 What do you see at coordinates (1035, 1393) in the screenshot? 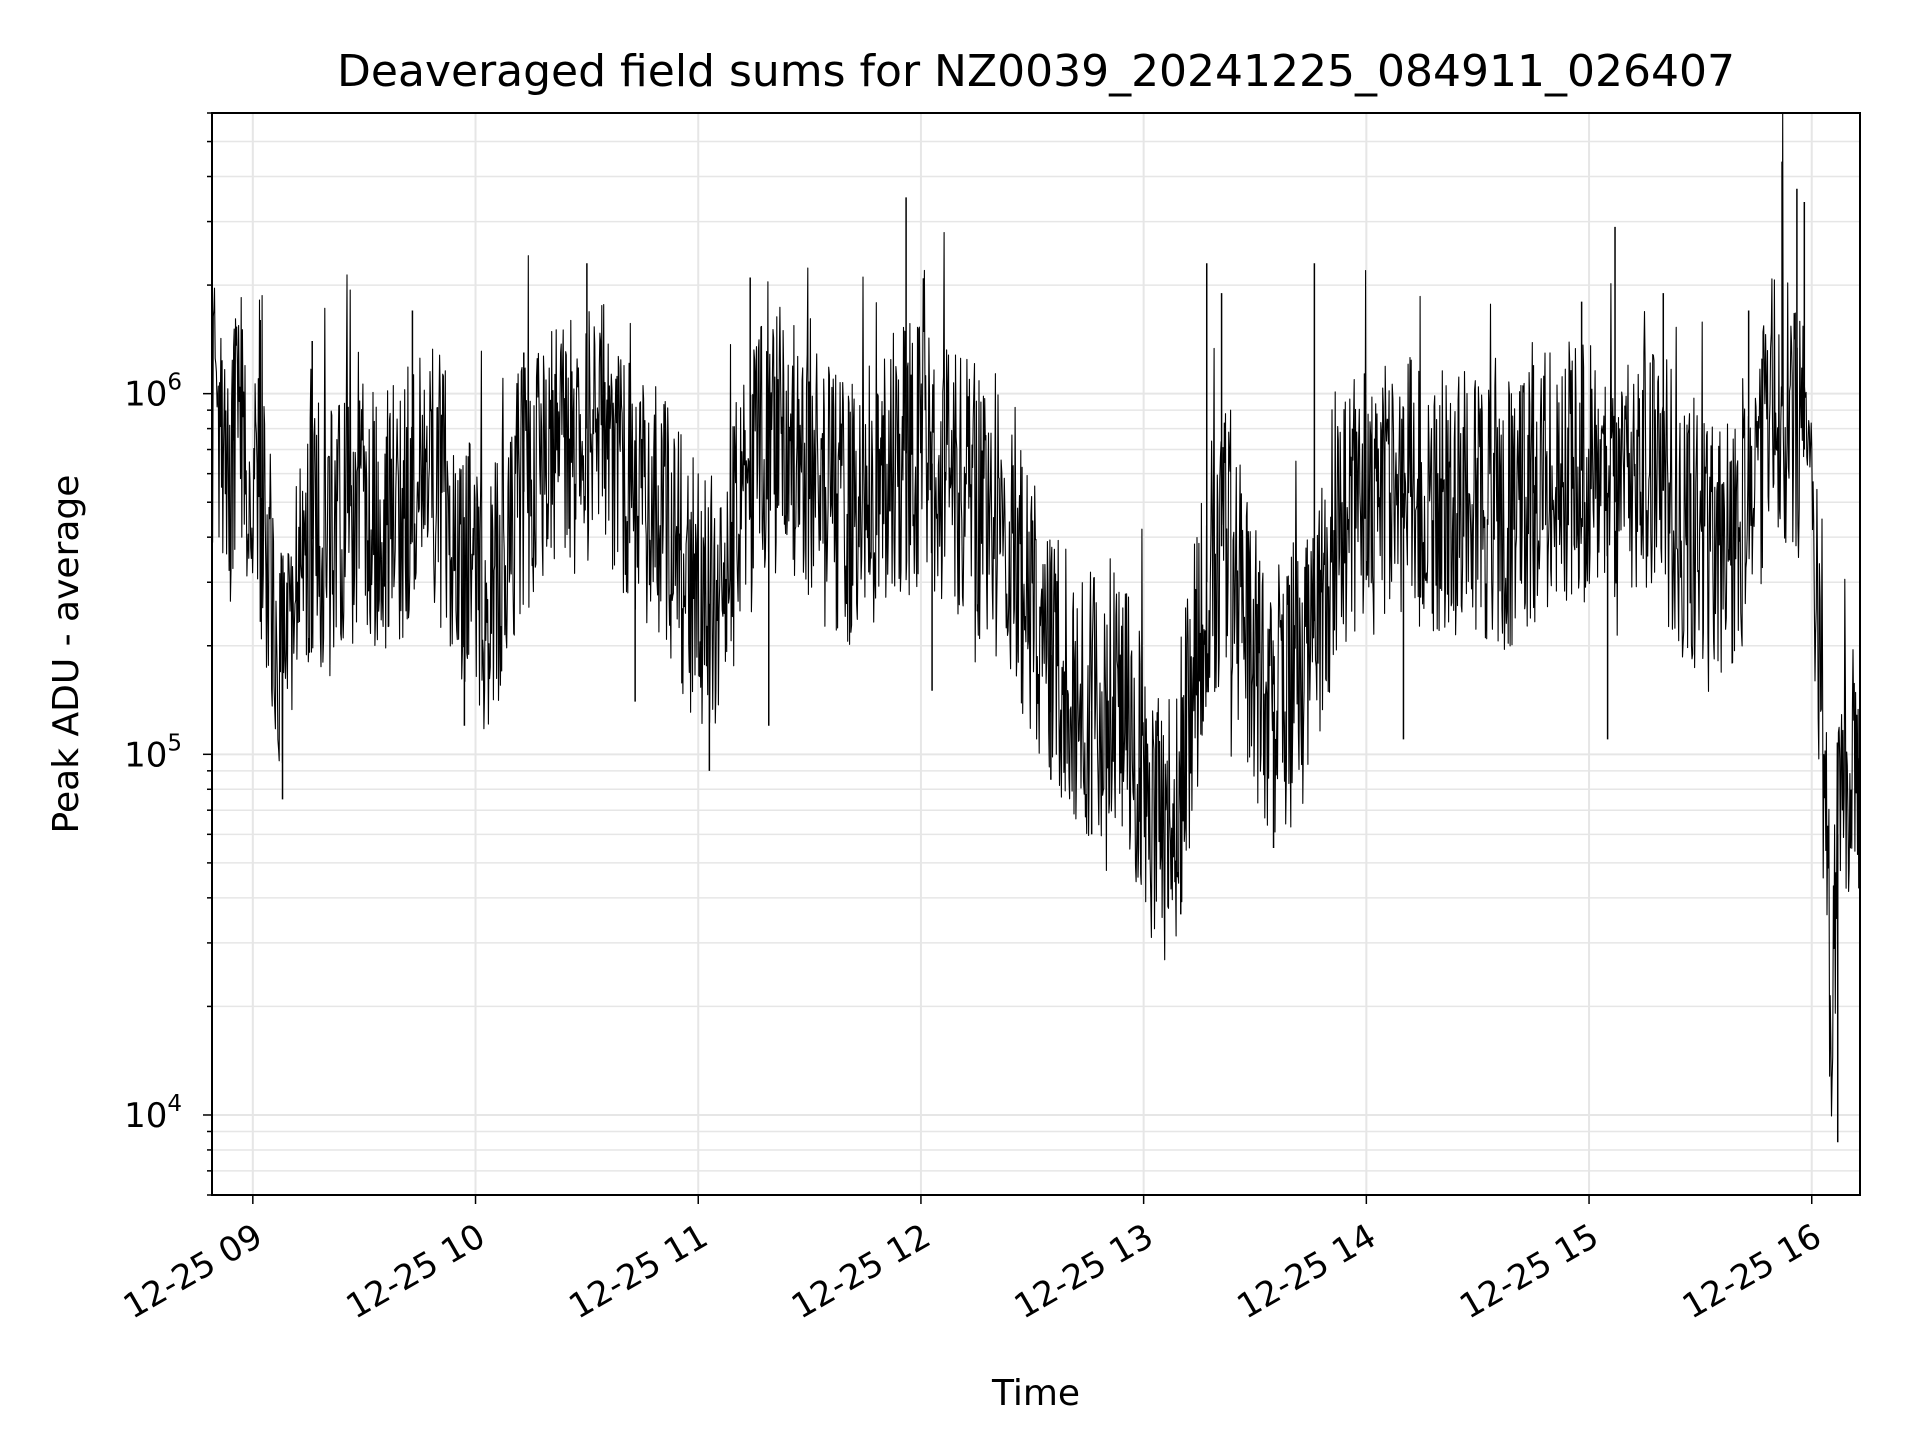
I see `x-axis-label: Time` at bounding box center [1035, 1393].